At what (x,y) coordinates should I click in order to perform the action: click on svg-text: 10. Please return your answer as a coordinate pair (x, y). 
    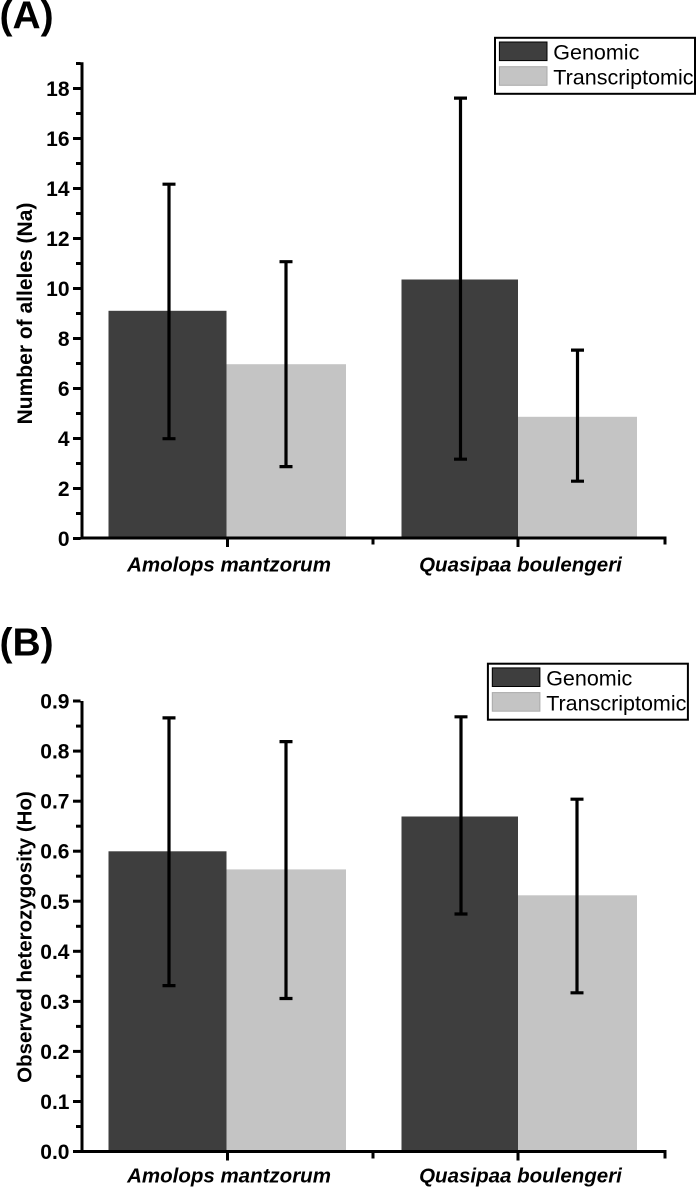
    Looking at the image, I should click on (57, 289).